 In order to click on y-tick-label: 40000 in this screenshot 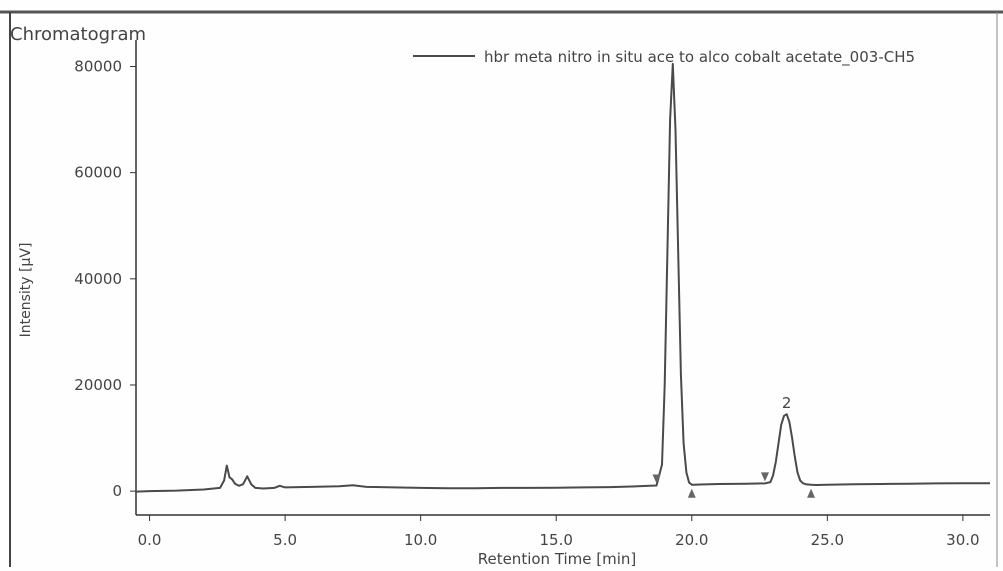, I will do `click(98, 279)`.